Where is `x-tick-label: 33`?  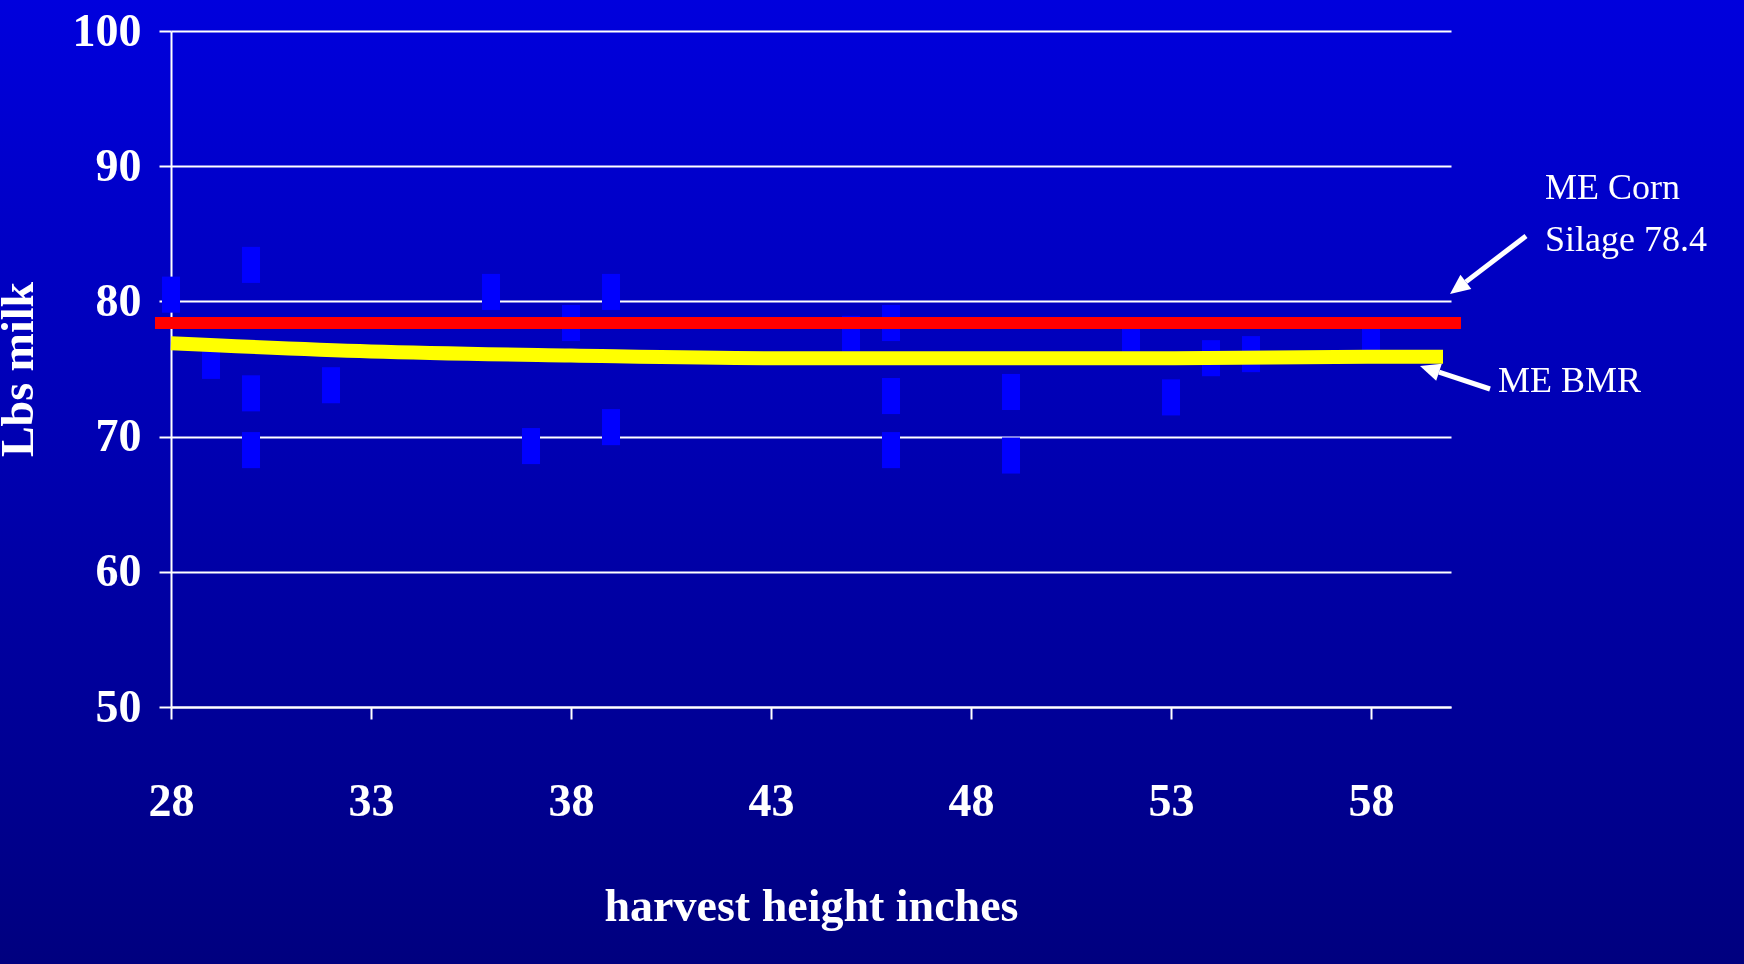 x-tick-label: 33 is located at coordinates (371, 800).